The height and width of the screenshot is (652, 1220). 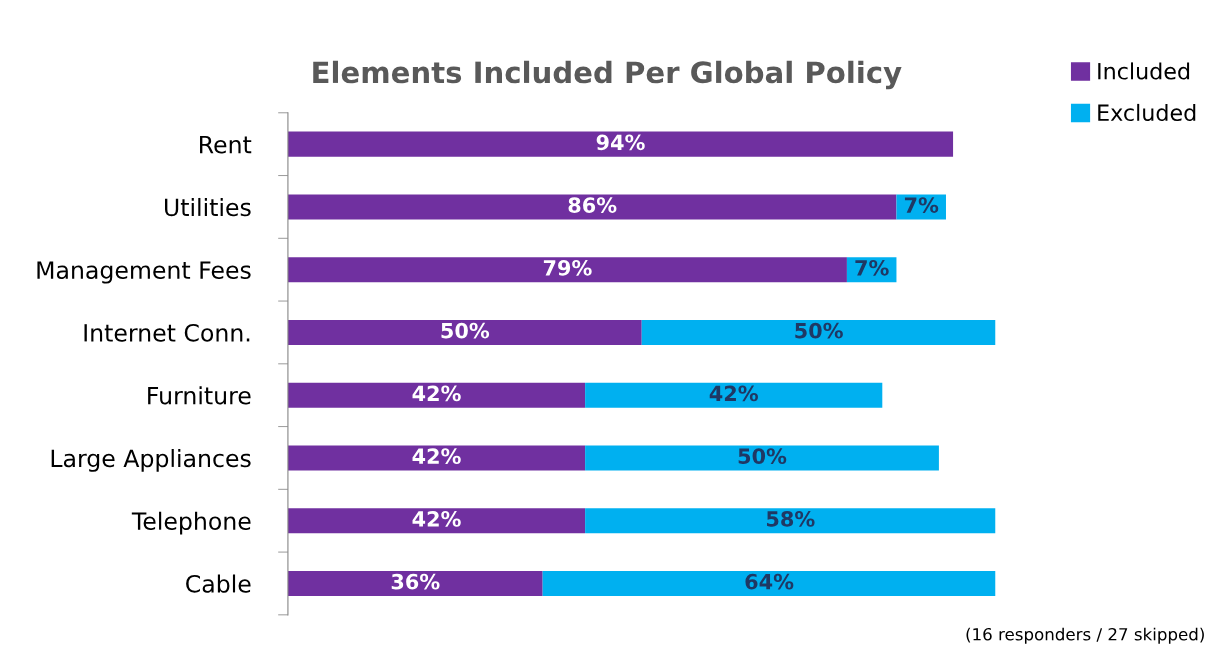 What do you see at coordinates (1144, 71) in the screenshot?
I see `legend-label: Included` at bounding box center [1144, 71].